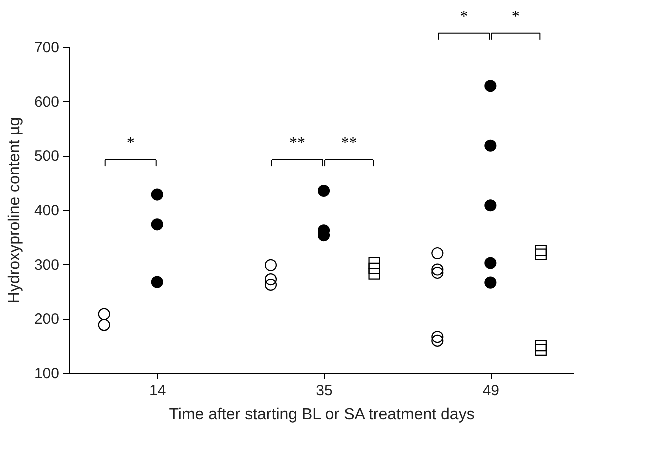 Image resolution: width=646 pixels, height=465 pixels. Describe the element at coordinates (322, 415) in the screenshot. I see `x-axis-title: Time after starting BL or SA treatment days` at that location.